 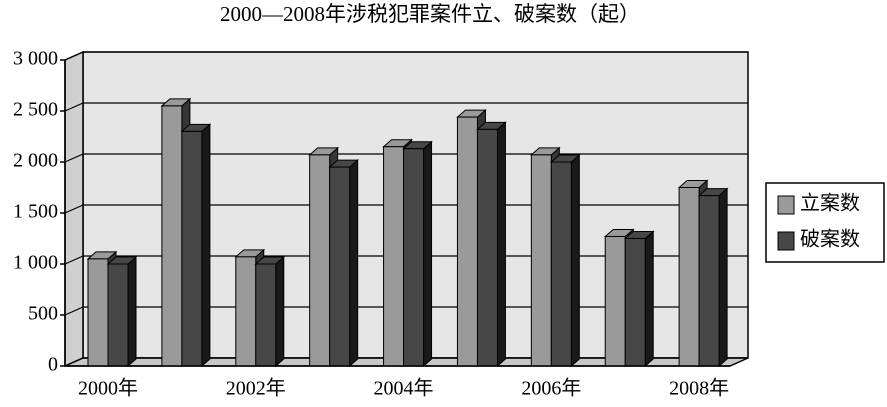 What do you see at coordinates (35, 263) in the screenshot?
I see `y-tick-label: 1 000` at bounding box center [35, 263].